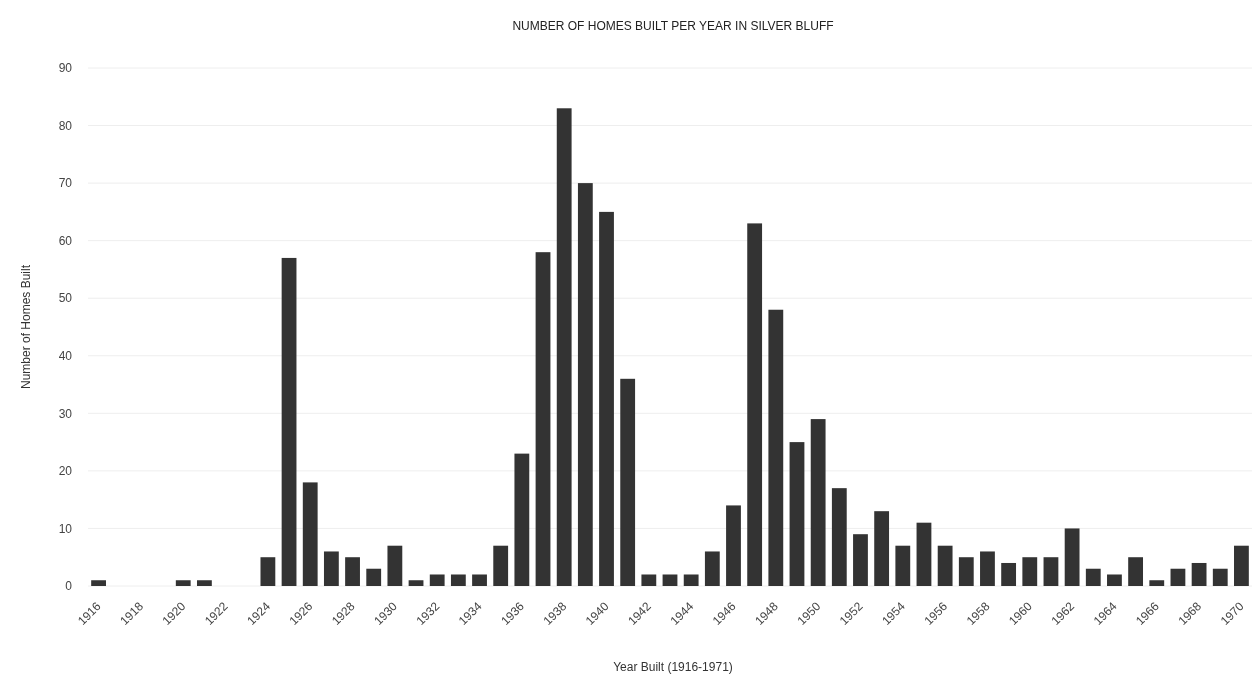 The height and width of the screenshot is (681, 1258). I want to click on y-tick-label: 10, so click(65, 528).